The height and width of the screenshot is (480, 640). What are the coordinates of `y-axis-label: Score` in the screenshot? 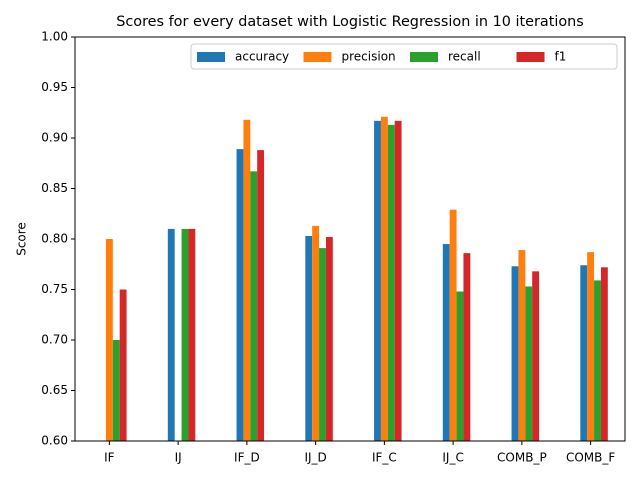 It's located at (22, 239).